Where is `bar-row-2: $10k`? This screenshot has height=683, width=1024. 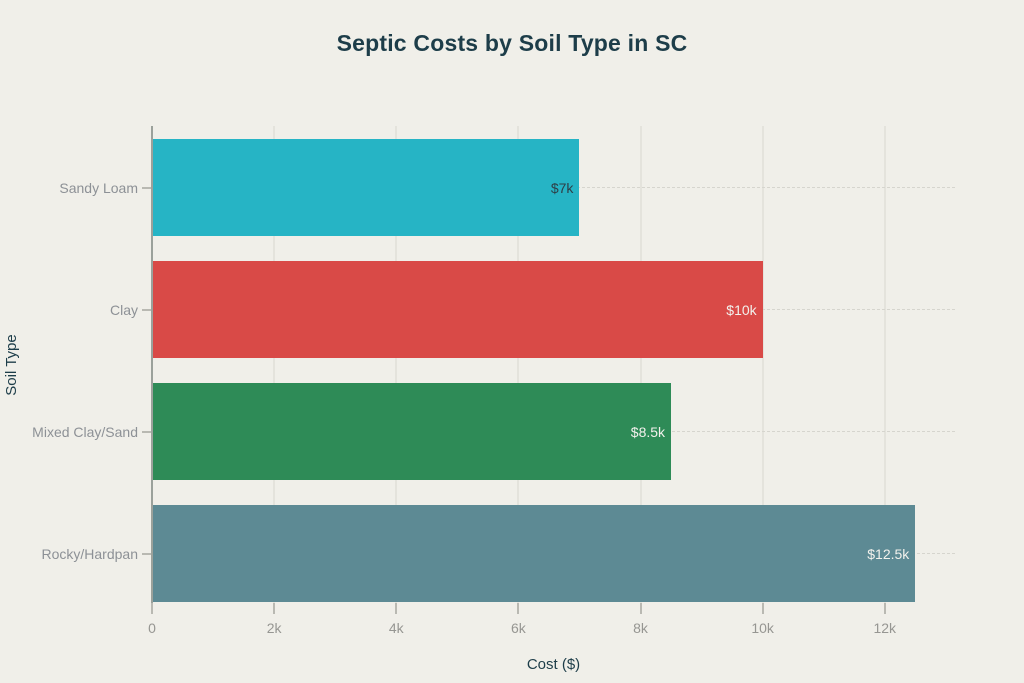 bar-row-2: $10k is located at coordinates (553, 309).